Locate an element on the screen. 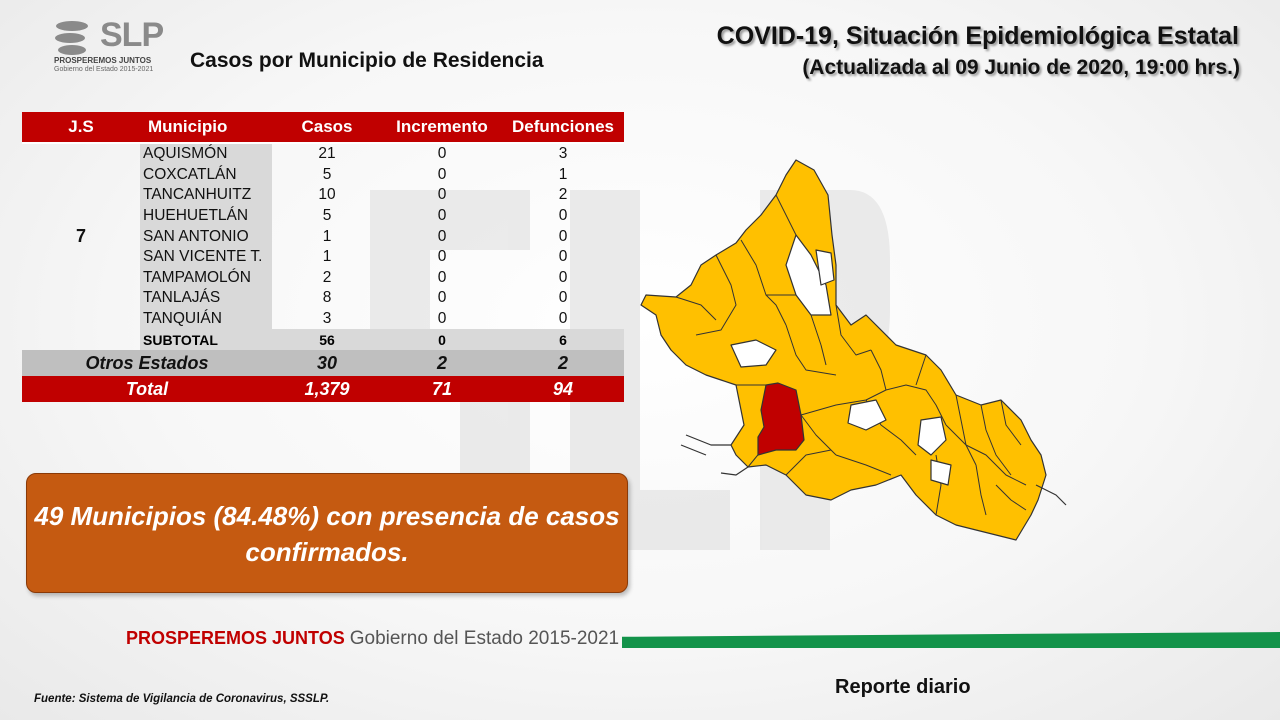  header-municipio: Municipio is located at coordinates (206, 128).